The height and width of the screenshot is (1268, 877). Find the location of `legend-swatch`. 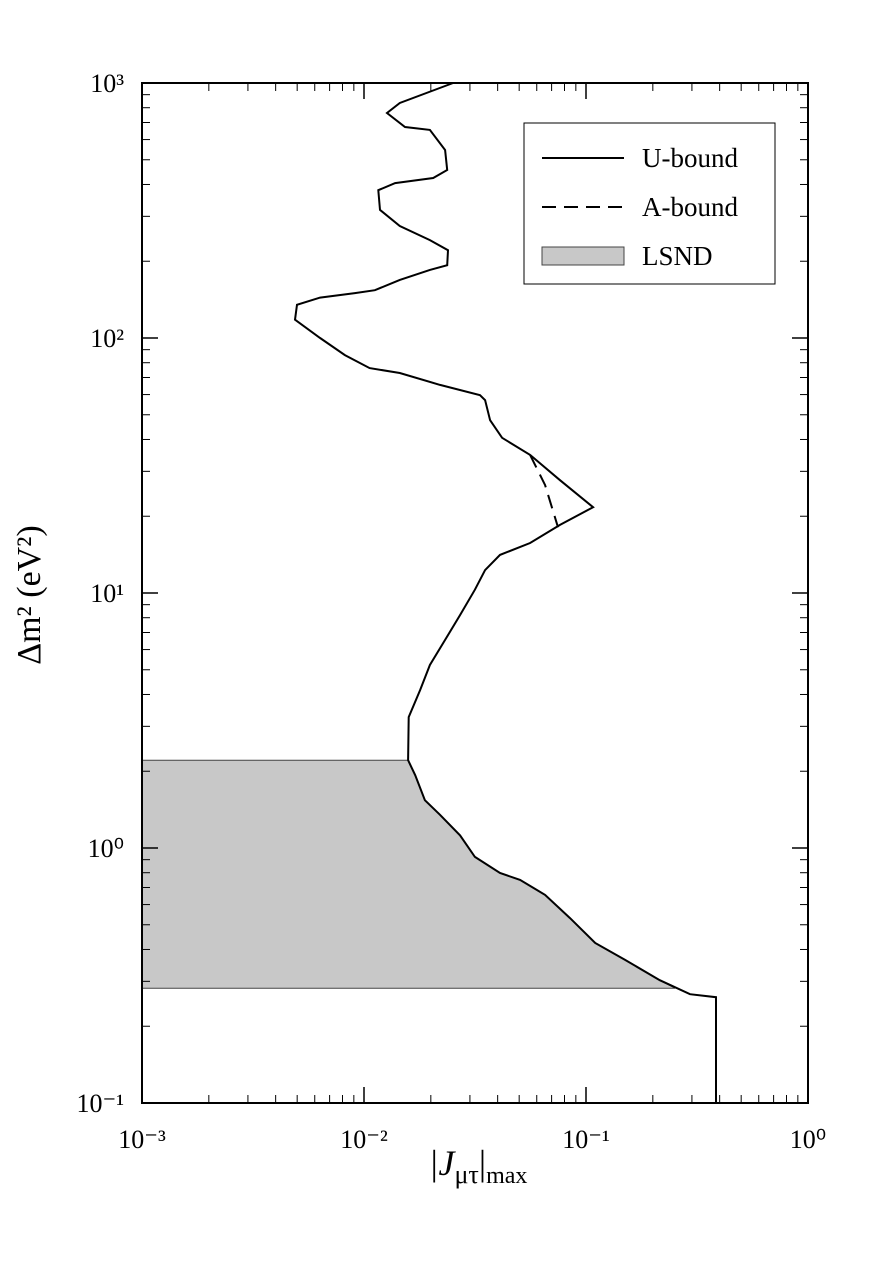

legend-swatch is located at coordinates (583, 256).